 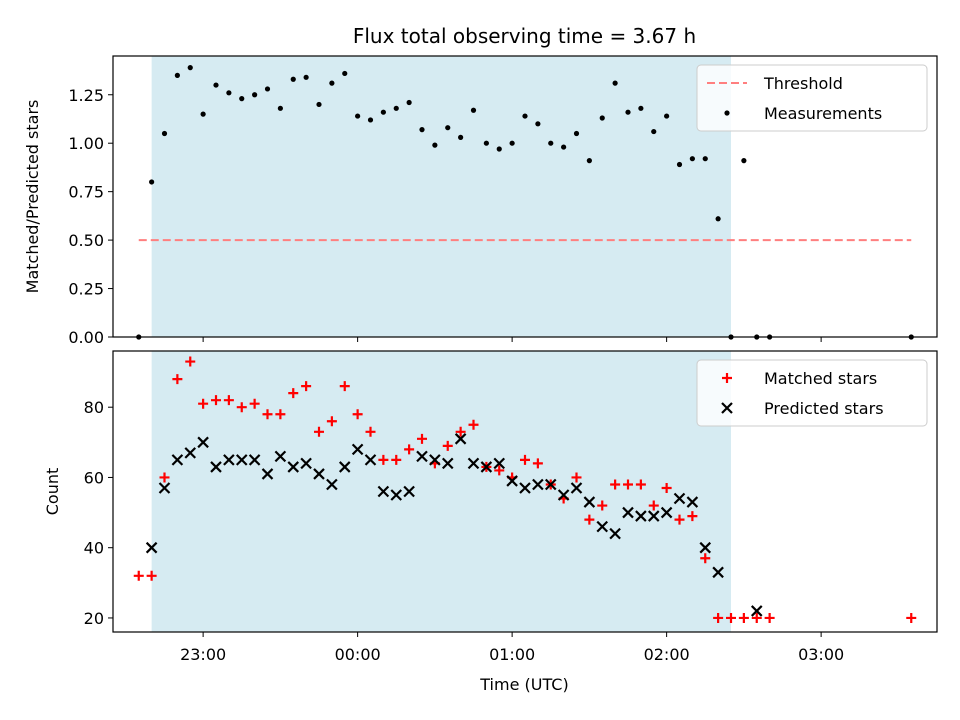 What do you see at coordinates (727, 408) in the screenshot?
I see `legend-predicted-swatch` at bounding box center [727, 408].